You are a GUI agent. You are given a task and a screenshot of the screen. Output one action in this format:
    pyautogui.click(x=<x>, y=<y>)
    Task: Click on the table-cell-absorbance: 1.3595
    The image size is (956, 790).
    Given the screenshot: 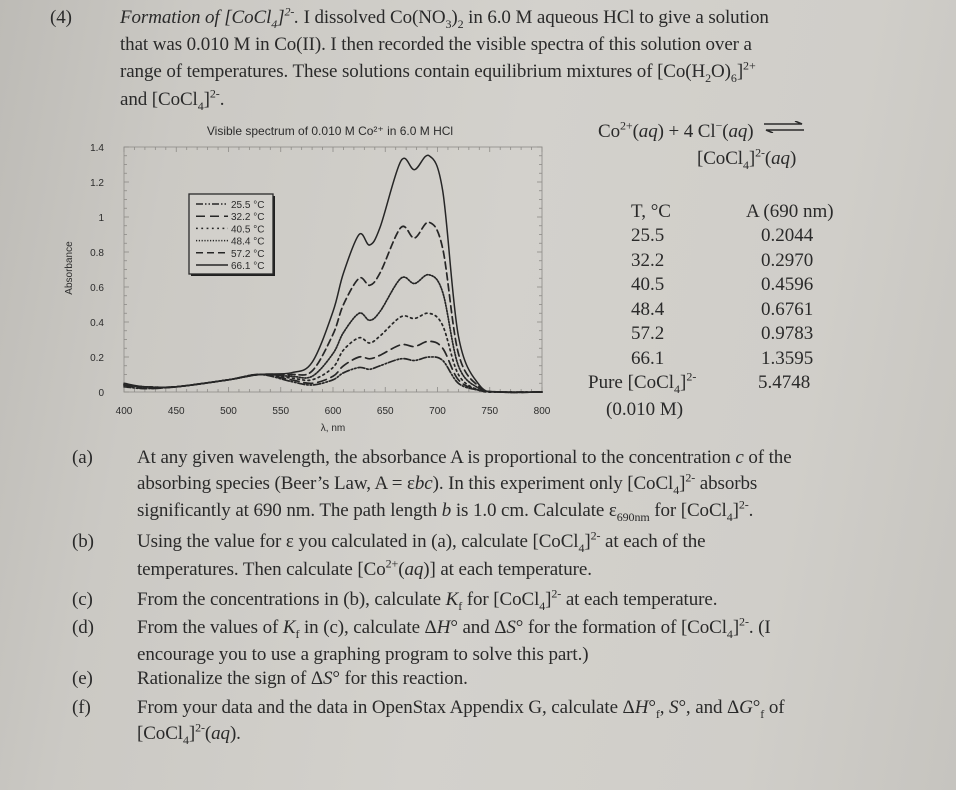 What is the action you would take?
    pyautogui.click(x=787, y=358)
    